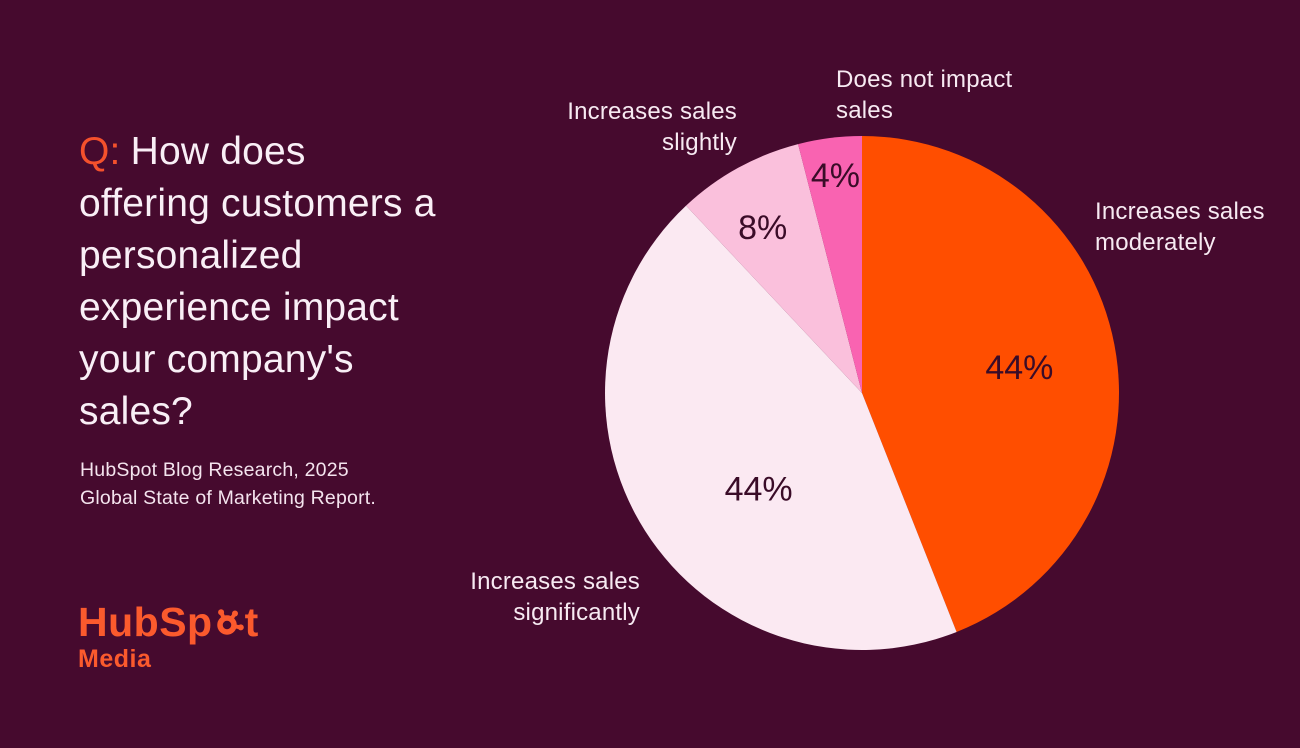  I want to click on logo-media-label: Media, so click(115, 659).